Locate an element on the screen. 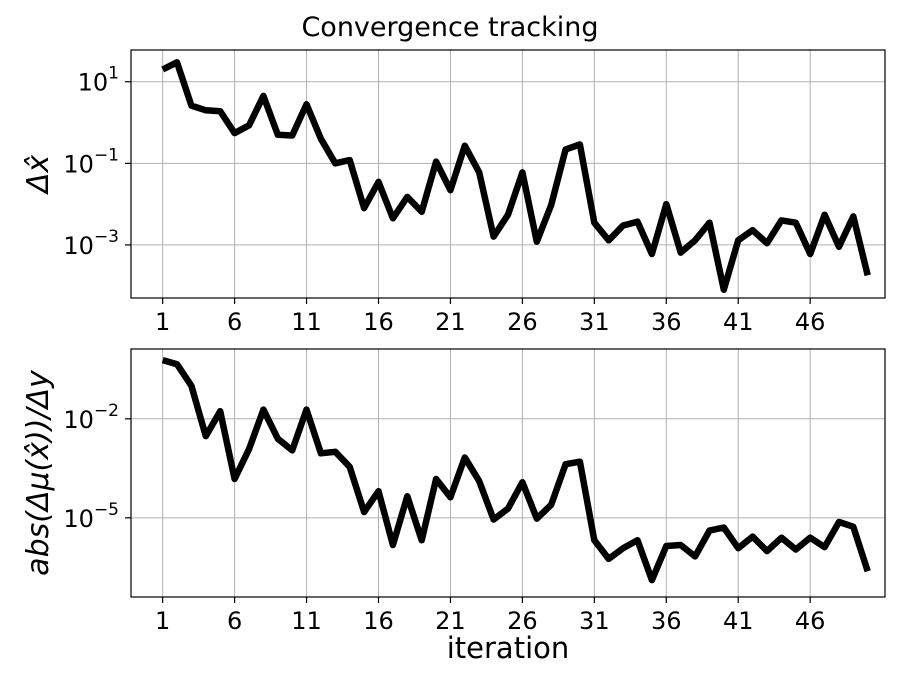 This screenshot has width=900, height=700. y-tick-label: 10⁻² is located at coordinates (91, 417).